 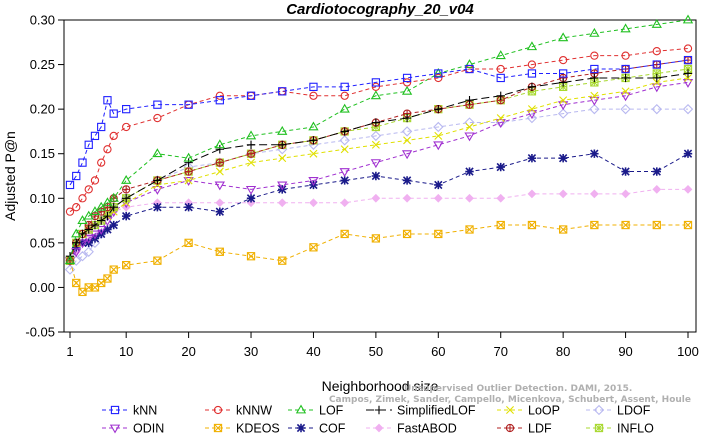 I want to click on legend-item-odin: ODIN, so click(x=133, y=428).